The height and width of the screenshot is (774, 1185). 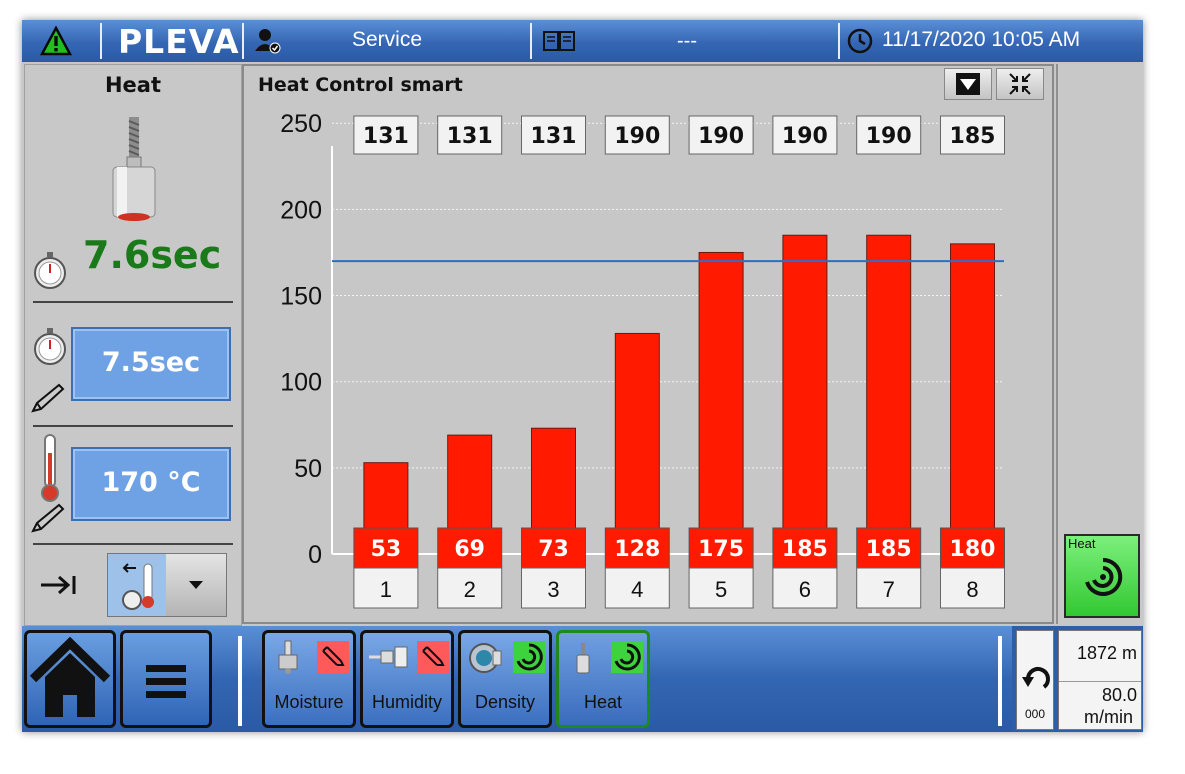 What do you see at coordinates (309, 702) in the screenshot?
I see `tab-label: Moisture` at bounding box center [309, 702].